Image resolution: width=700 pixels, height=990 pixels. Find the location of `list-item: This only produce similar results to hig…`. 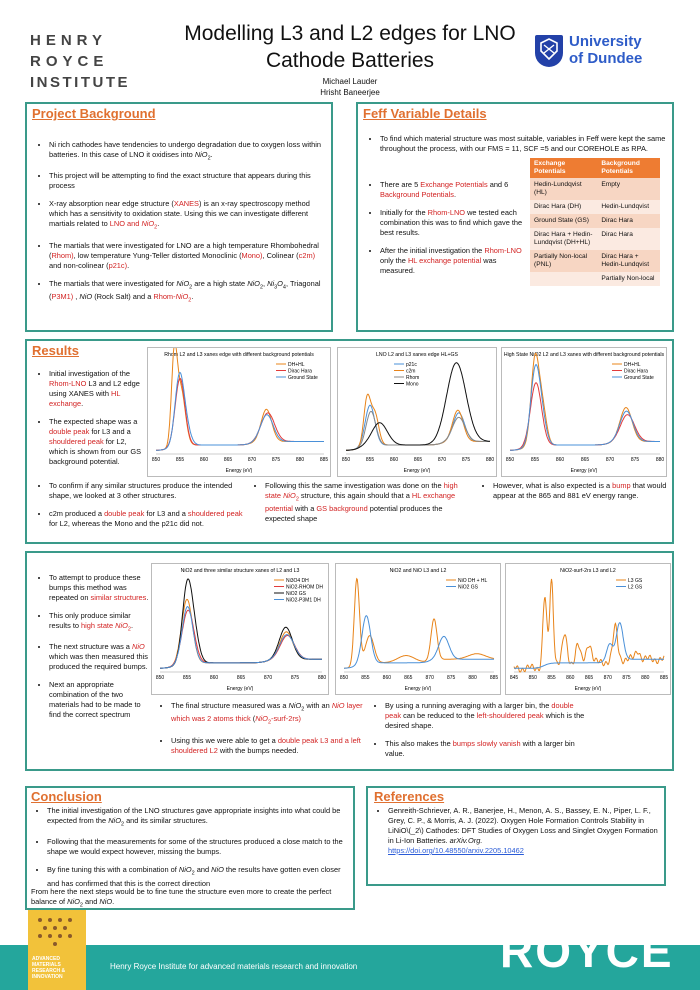

list-item: This only produce similar results to hig… is located at coordinates (100, 622).